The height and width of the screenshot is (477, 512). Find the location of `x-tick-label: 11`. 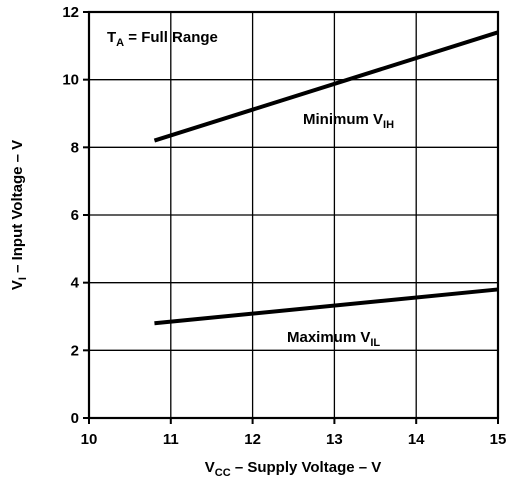

x-tick-label: 11 is located at coordinates (171, 439).